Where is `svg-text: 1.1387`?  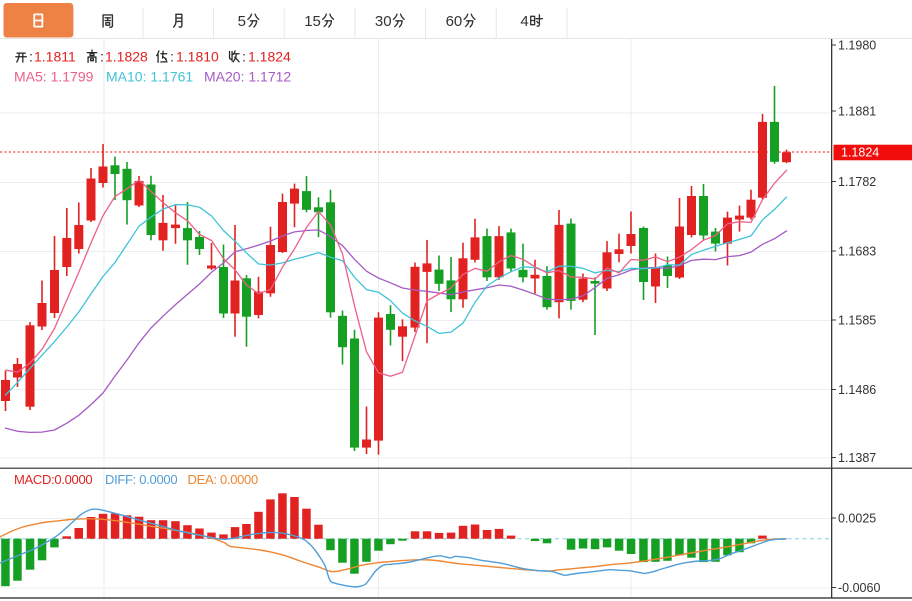
svg-text: 1.1387 is located at coordinates (857, 458).